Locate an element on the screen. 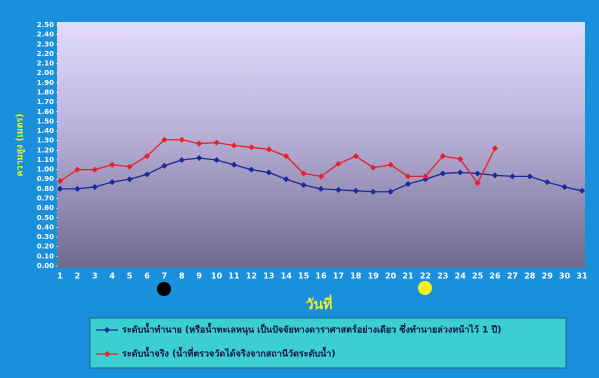 Image resolution: width=599 pixels, height=378 pixels. x-axis-label: วันที่ is located at coordinates (319, 303).